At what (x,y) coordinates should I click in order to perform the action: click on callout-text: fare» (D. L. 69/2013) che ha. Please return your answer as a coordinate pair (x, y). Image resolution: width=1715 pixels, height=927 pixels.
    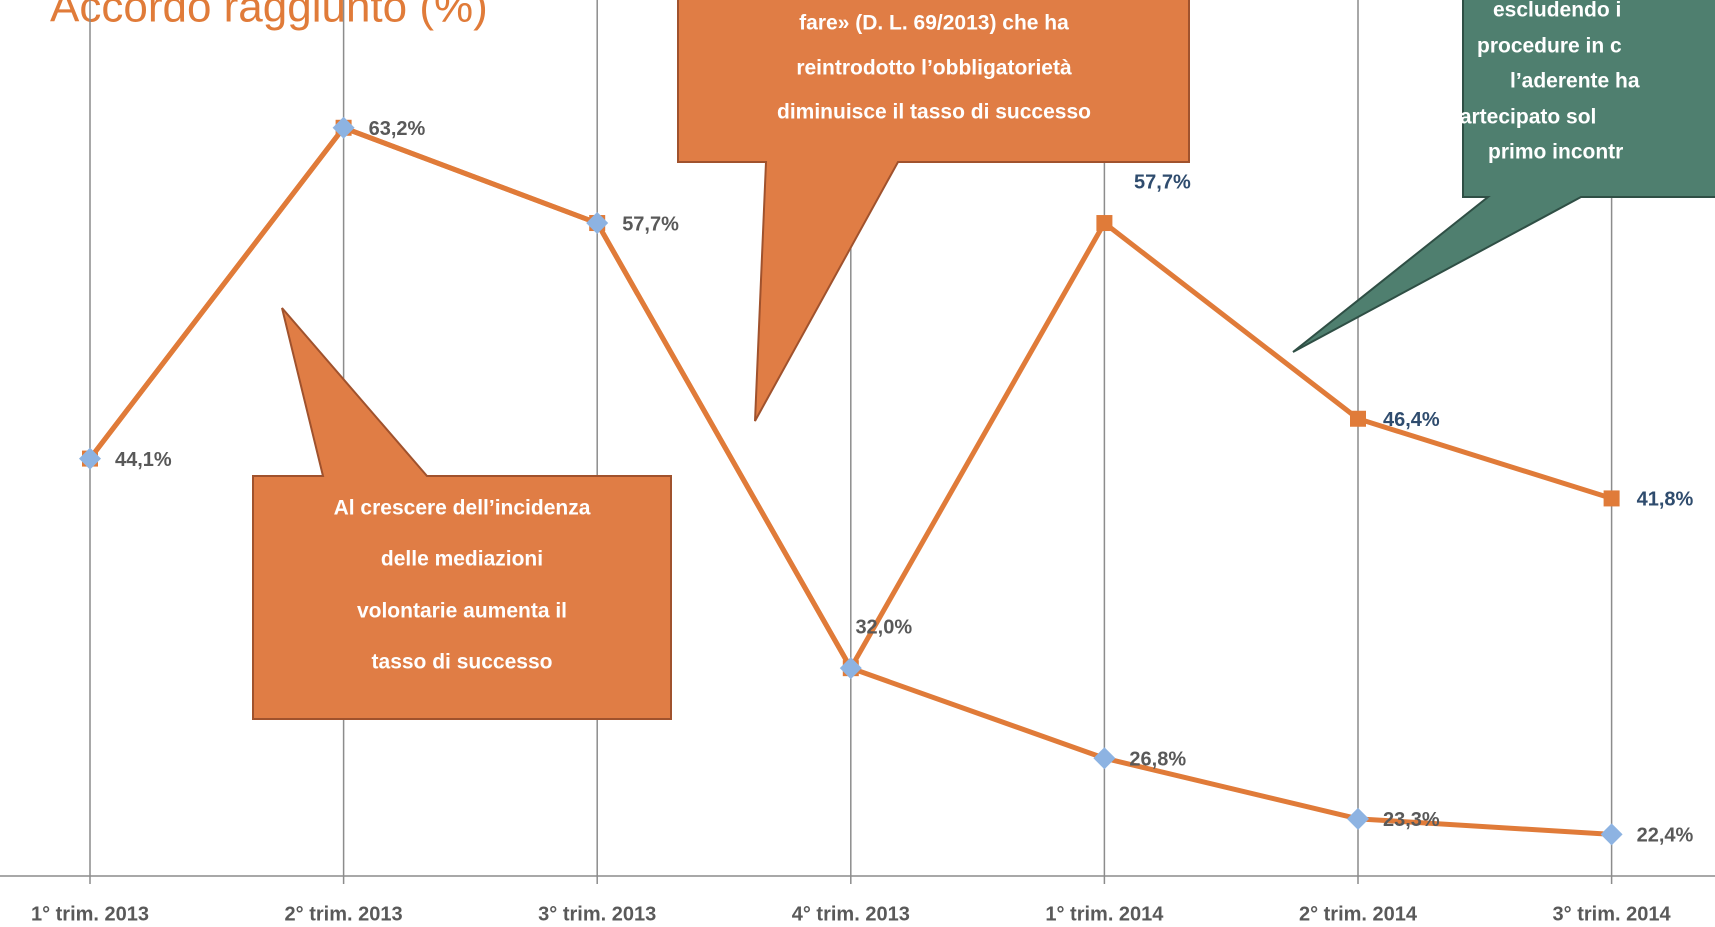
    Looking at the image, I should click on (934, 23).